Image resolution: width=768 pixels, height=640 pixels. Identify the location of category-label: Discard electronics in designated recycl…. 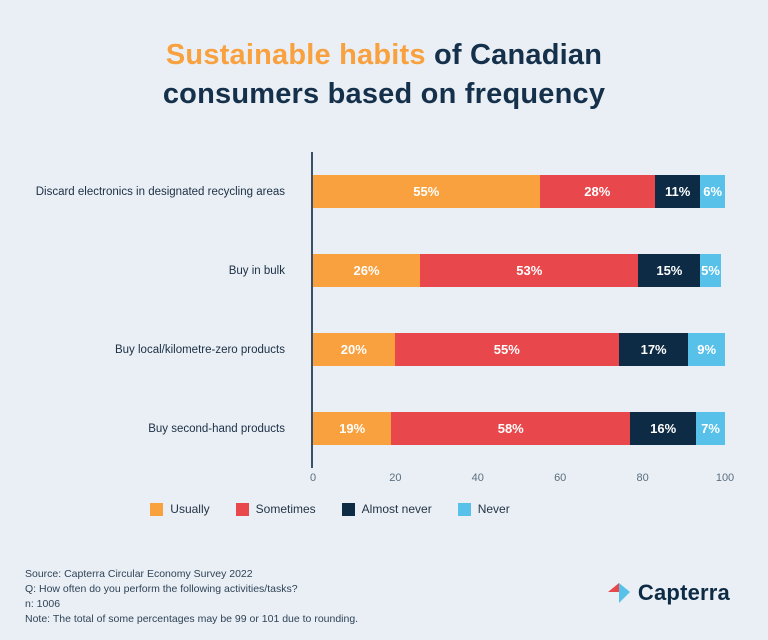
(160, 191).